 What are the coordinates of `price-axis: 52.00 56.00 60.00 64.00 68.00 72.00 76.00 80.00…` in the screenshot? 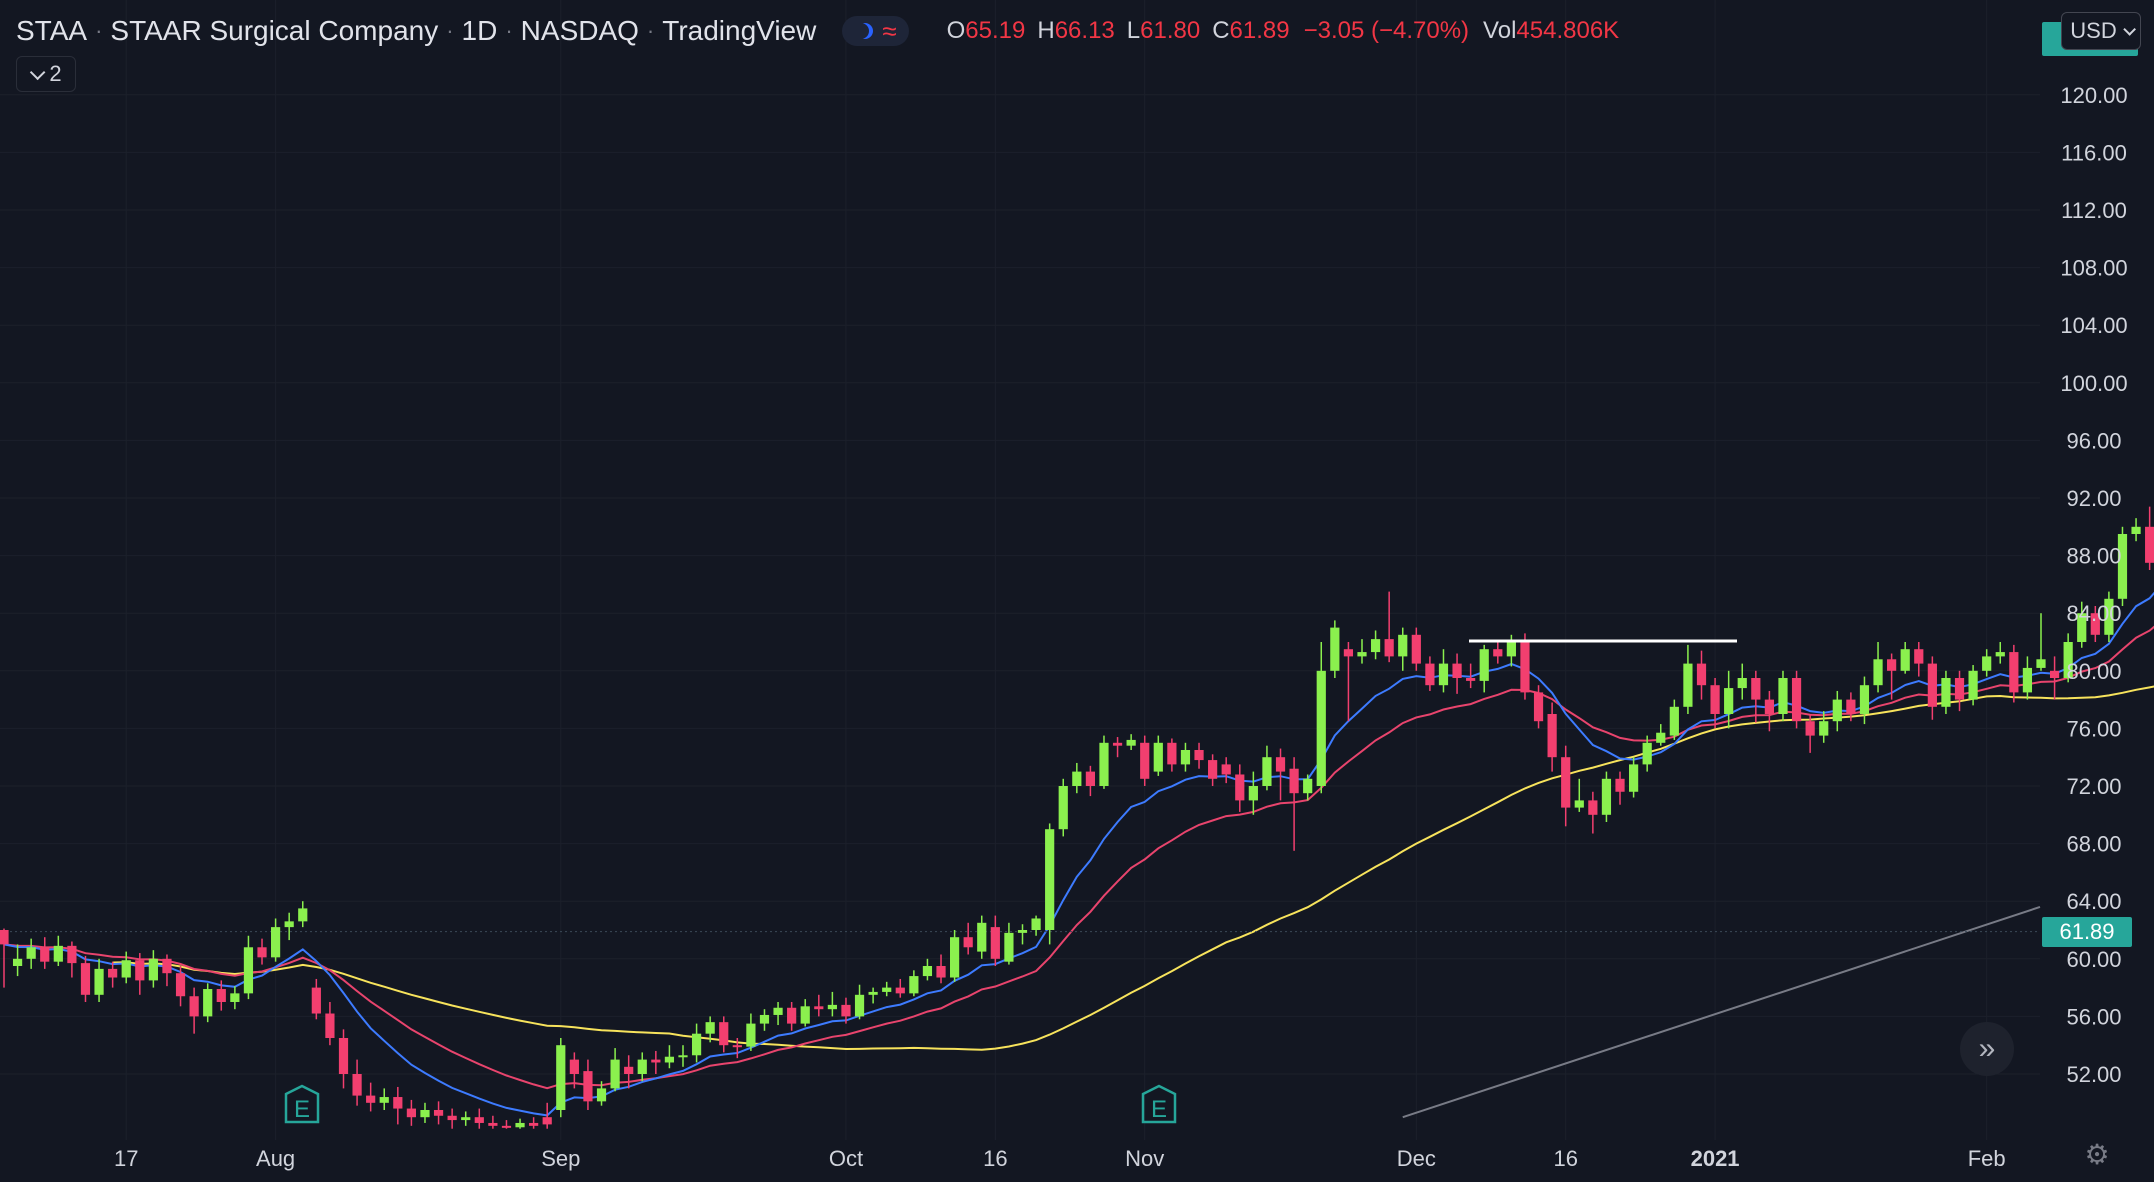 It's located at (2093, 585).